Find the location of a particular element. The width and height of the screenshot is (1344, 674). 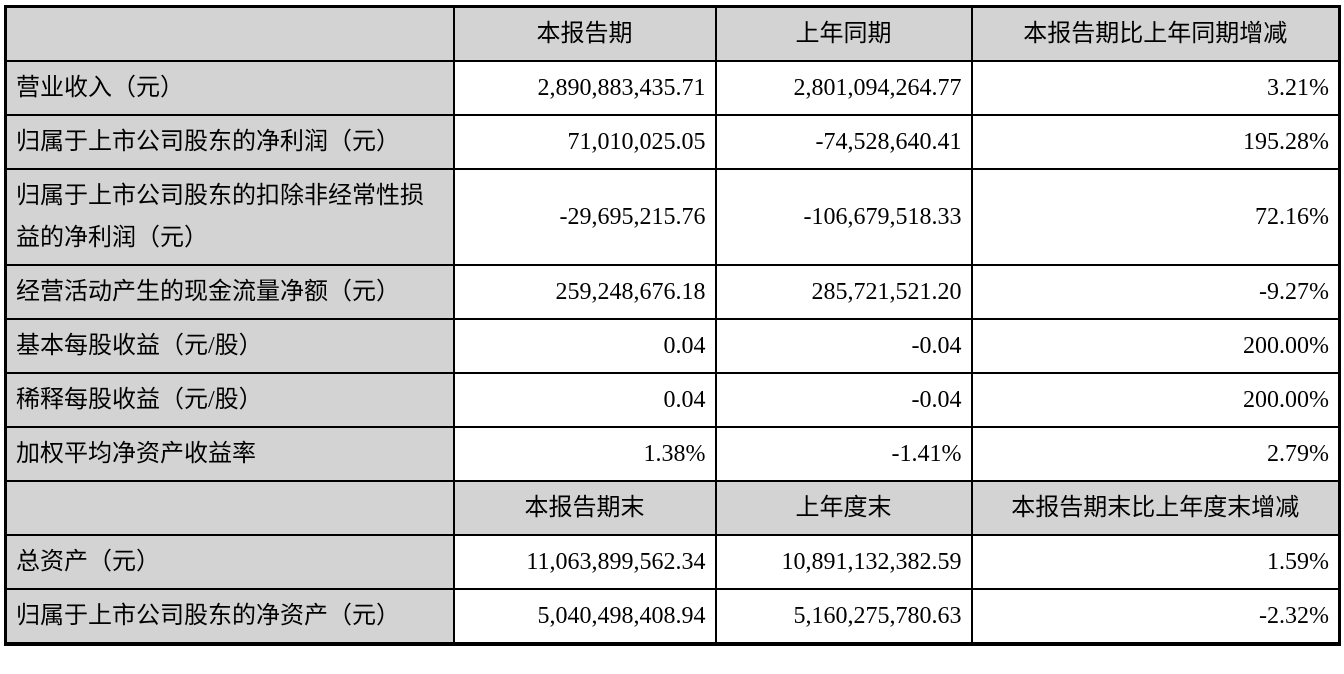

period-header-row: 本报告期 上年同期 本报告期比上年同期增减 is located at coordinates (672, 33).